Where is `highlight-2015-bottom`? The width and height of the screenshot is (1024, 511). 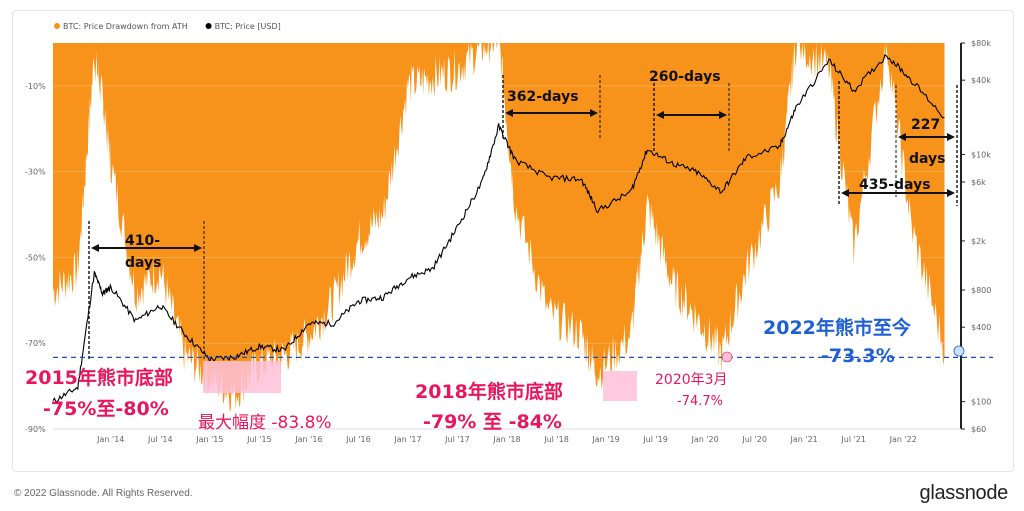 highlight-2015-bottom is located at coordinates (242, 377).